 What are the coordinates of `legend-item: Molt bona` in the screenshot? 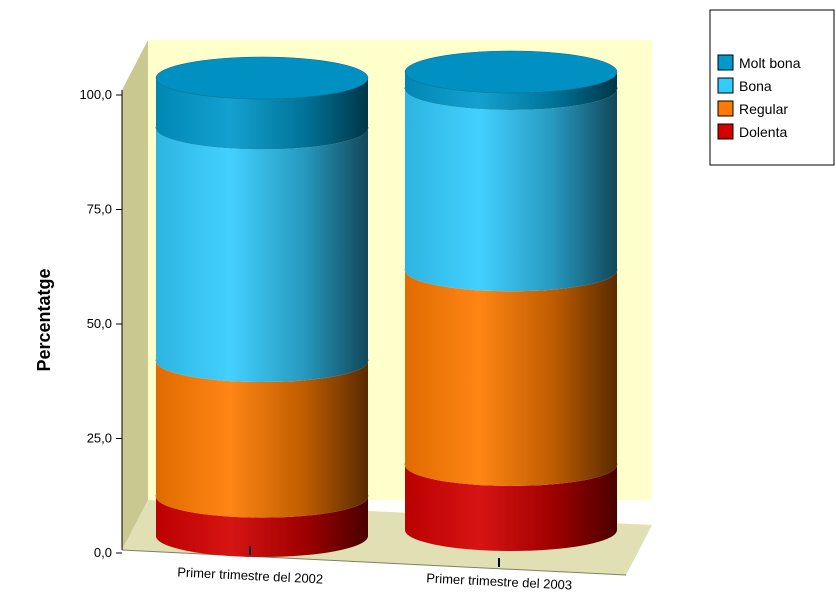 It's located at (759, 62).